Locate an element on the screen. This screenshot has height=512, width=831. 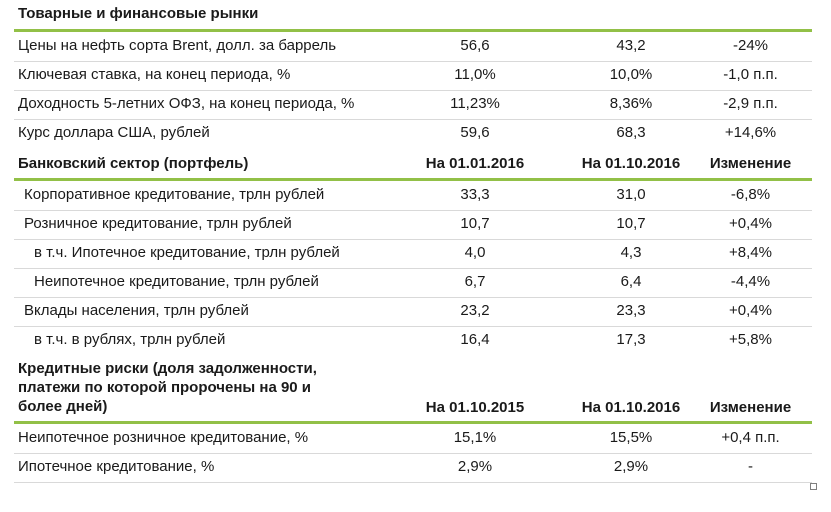
value-period1: 33,3 is located at coordinates (475, 194).